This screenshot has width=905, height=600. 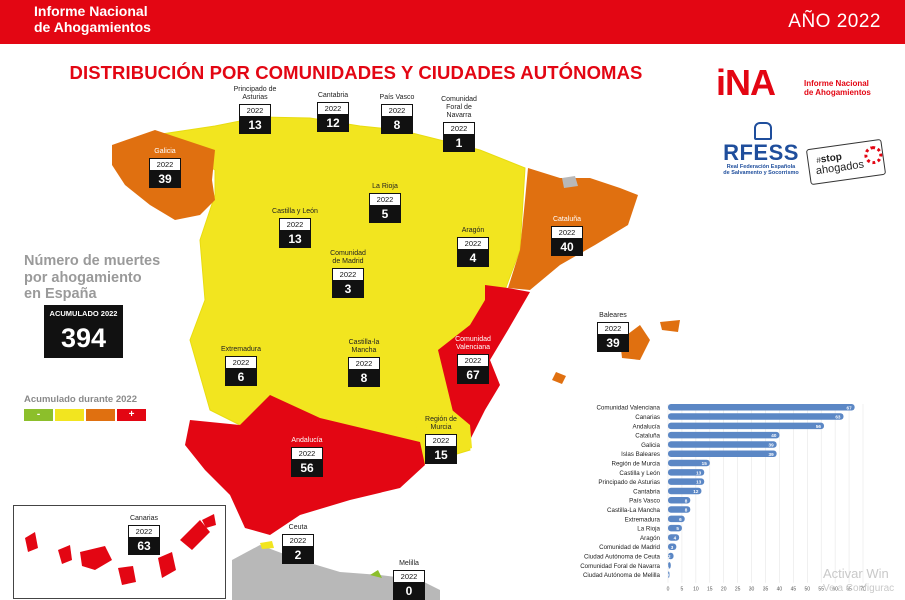 I want to click on region-badge: Ceuta 2022 2, so click(x=298, y=544).